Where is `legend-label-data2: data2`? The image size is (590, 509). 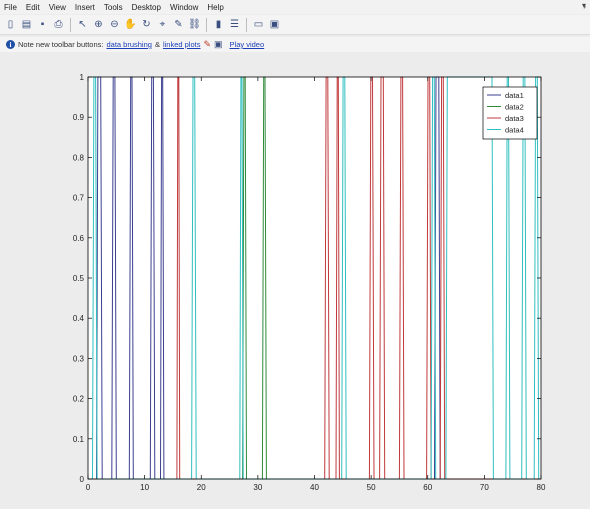
legend-label-data2: data2 is located at coordinates (514, 107).